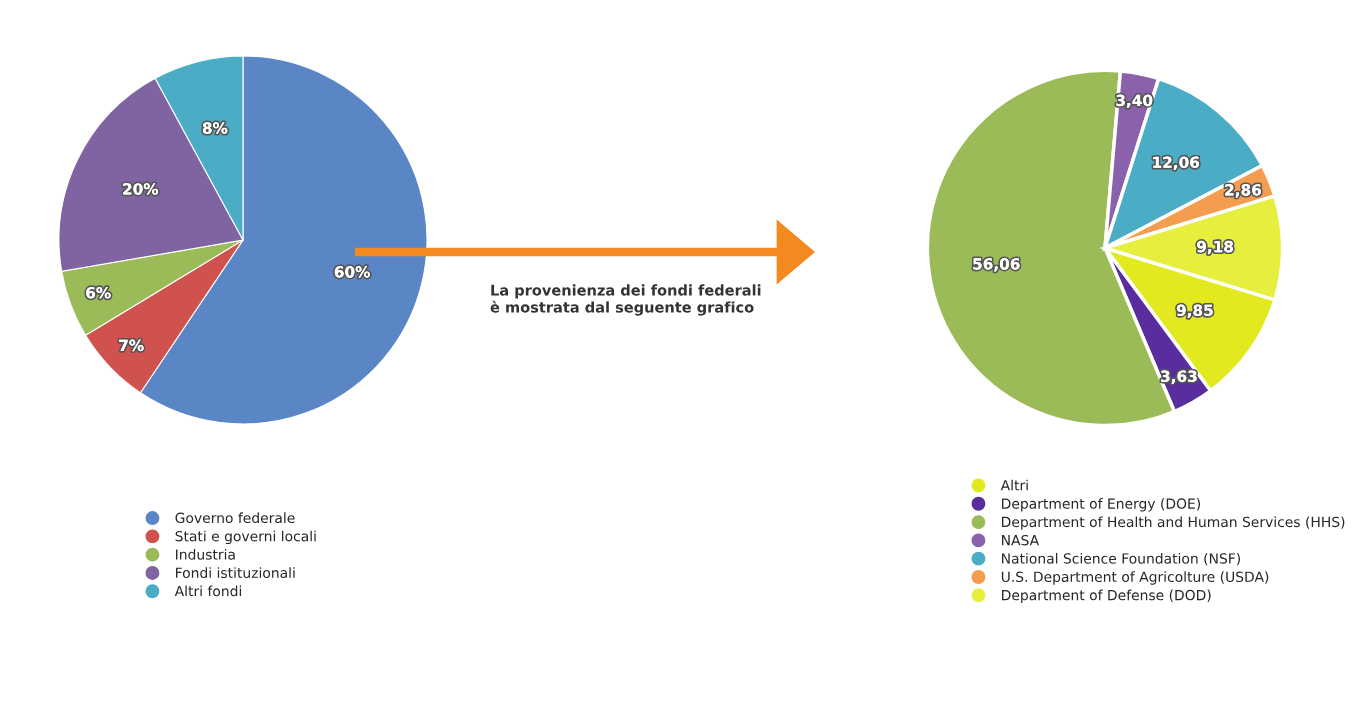 Image resolution: width=1370 pixels, height=724 pixels. Describe the element at coordinates (1014, 485) in the screenshot. I see `legend-label: Altri` at that location.